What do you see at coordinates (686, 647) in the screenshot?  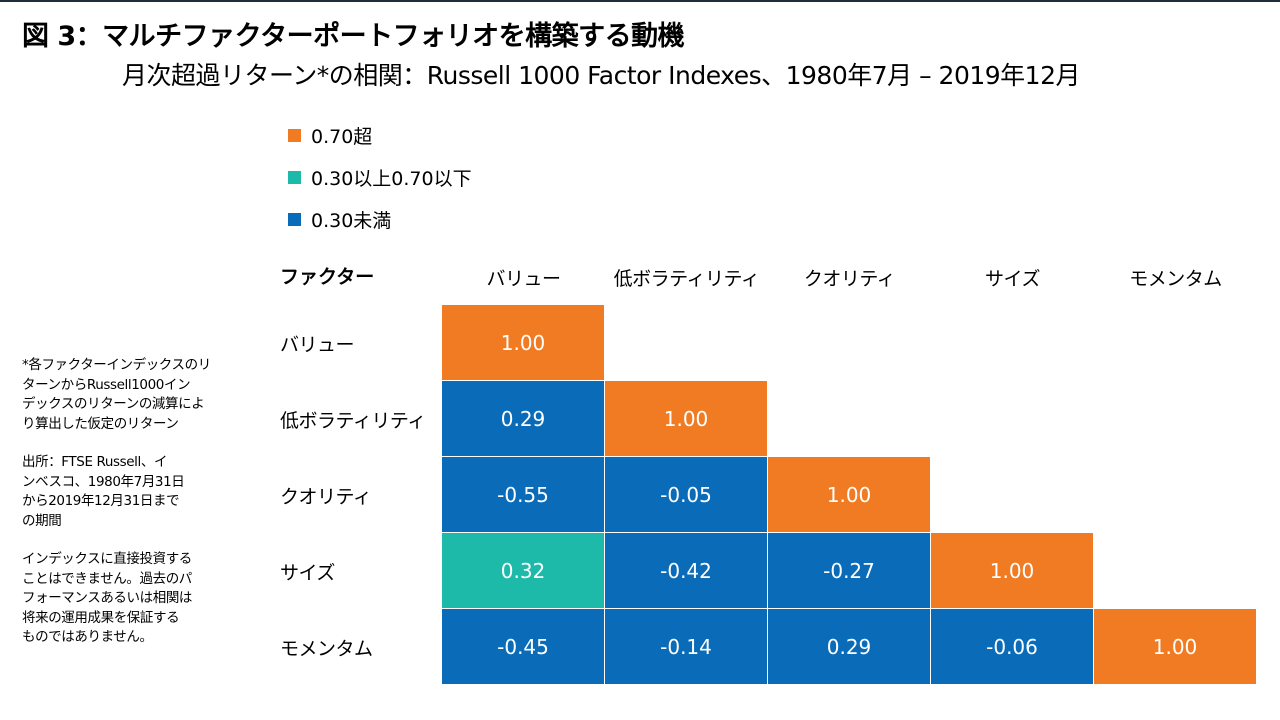 I see `correlation-cell: -0.14` at bounding box center [686, 647].